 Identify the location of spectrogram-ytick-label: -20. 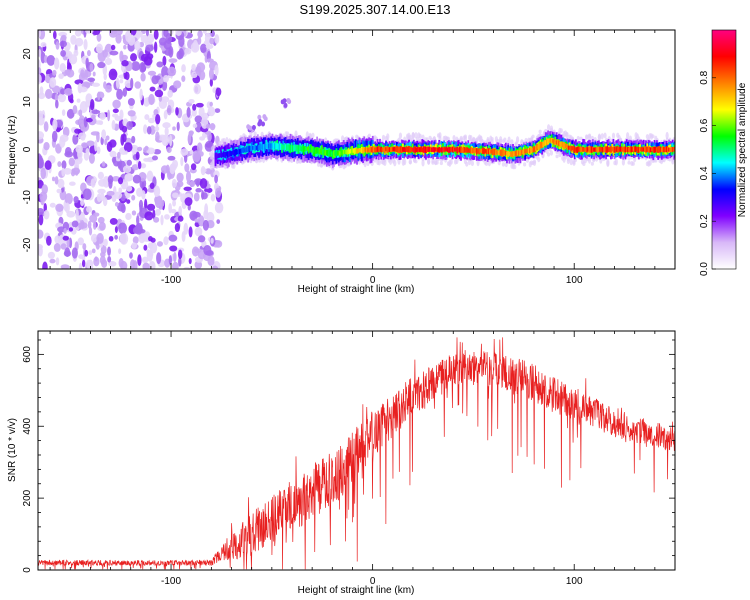
(27, 244).